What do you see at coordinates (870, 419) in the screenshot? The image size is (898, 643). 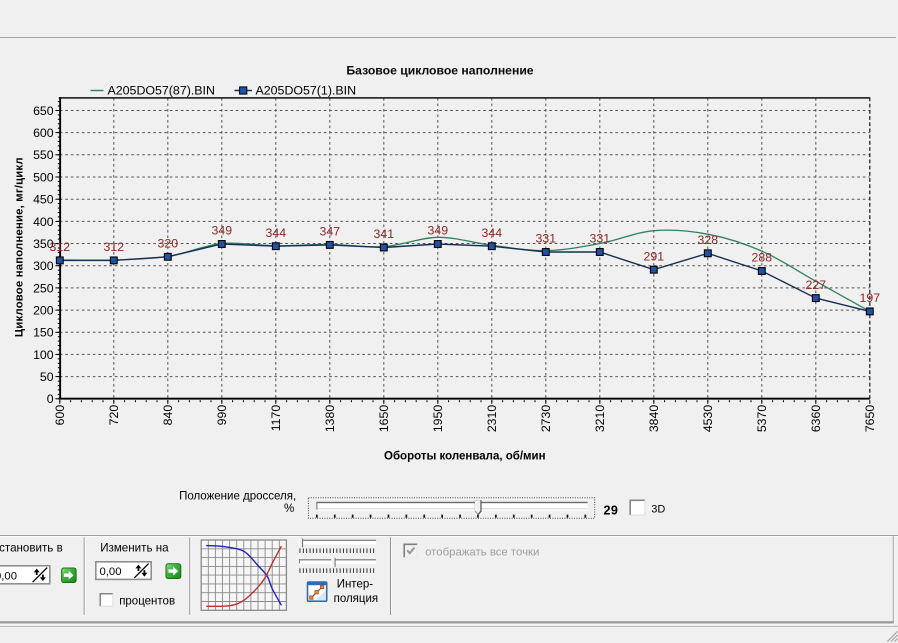 I see `svg-text: 7650` at bounding box center [870, 419].